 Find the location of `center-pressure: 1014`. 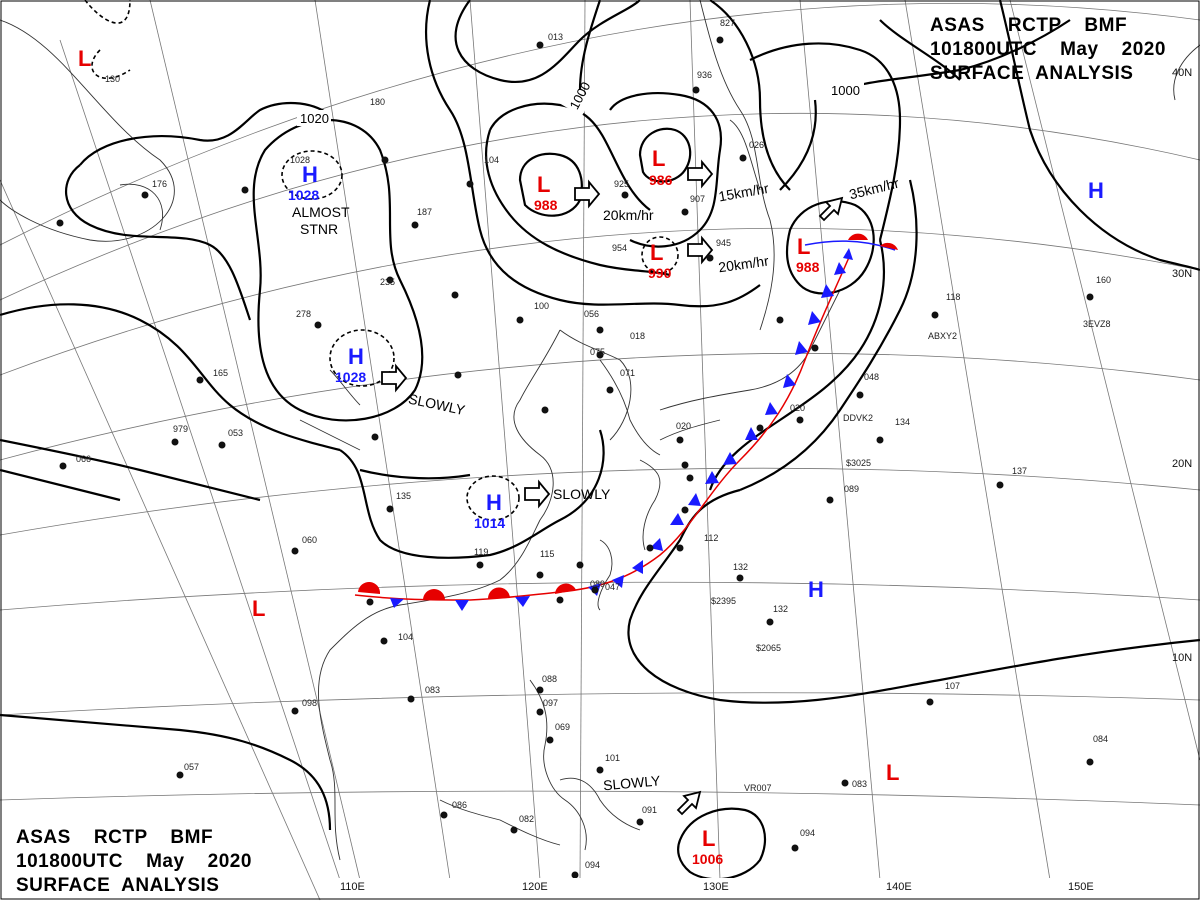

center-pressure: 1014 is located at coordinates (489, 523).